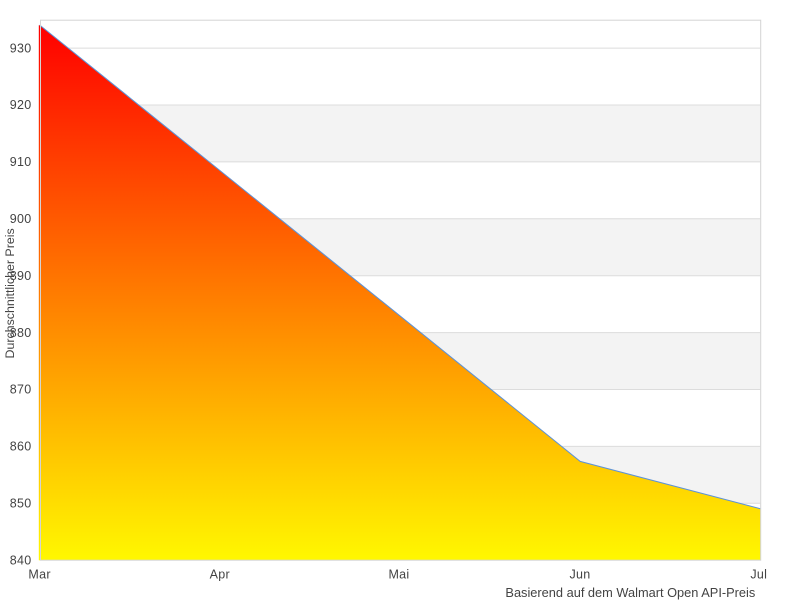  What do you see at coordinates (21, 219) in the screenshot?
I see `svg-text: 900` at bounding box center [21, 219].